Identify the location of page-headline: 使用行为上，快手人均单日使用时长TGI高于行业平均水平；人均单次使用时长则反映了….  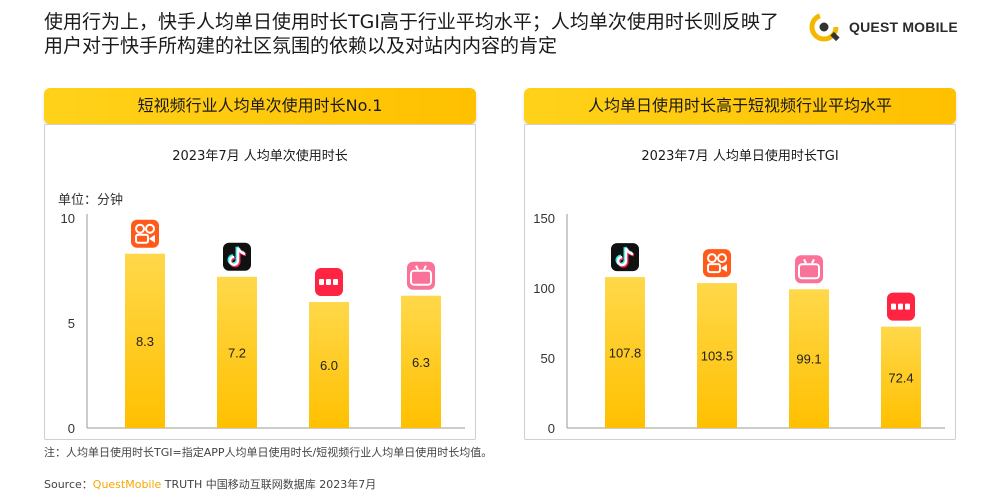
(411, 34).